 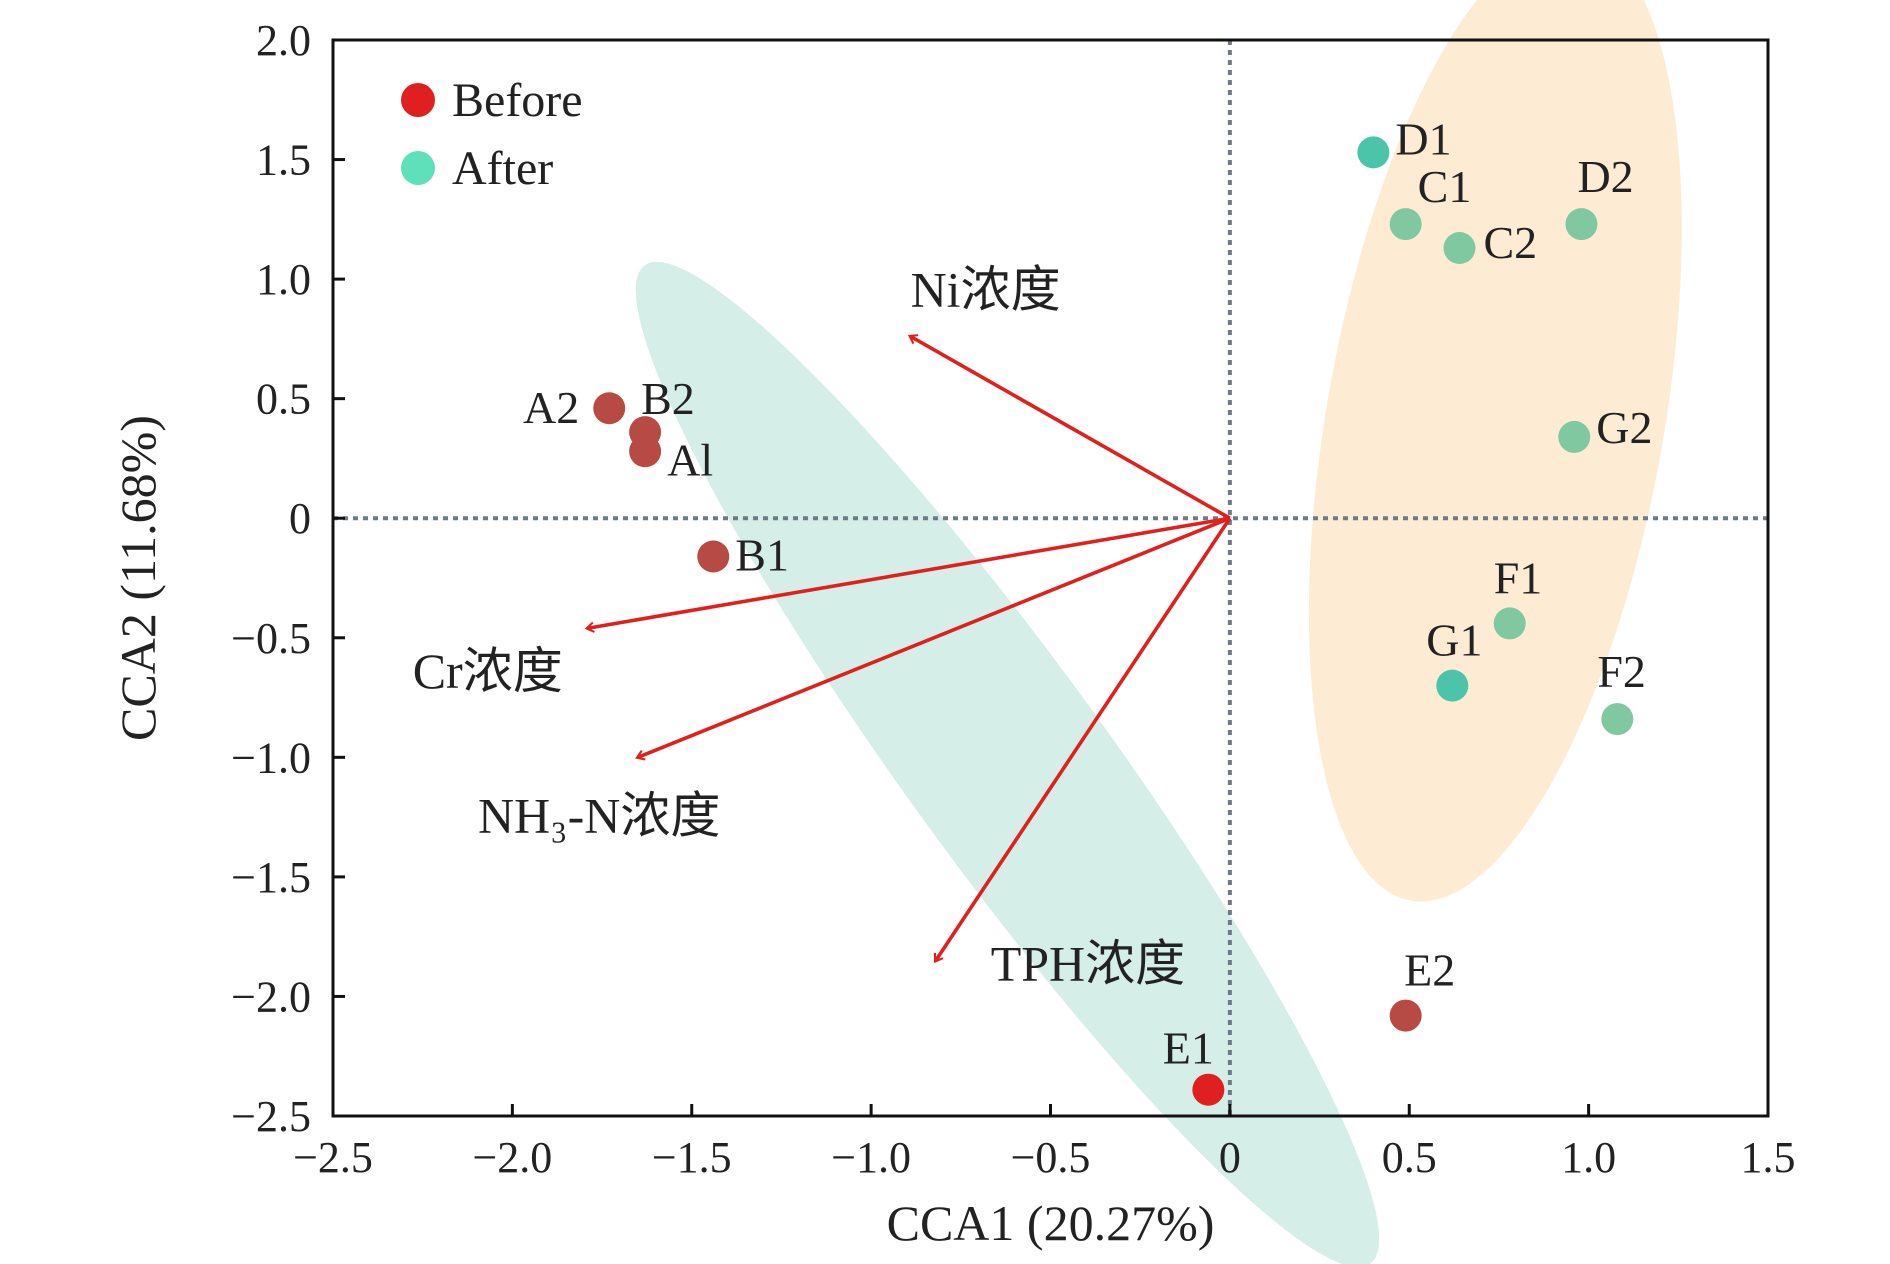 I want to click on point-f2, so click(x=1617, y=719).